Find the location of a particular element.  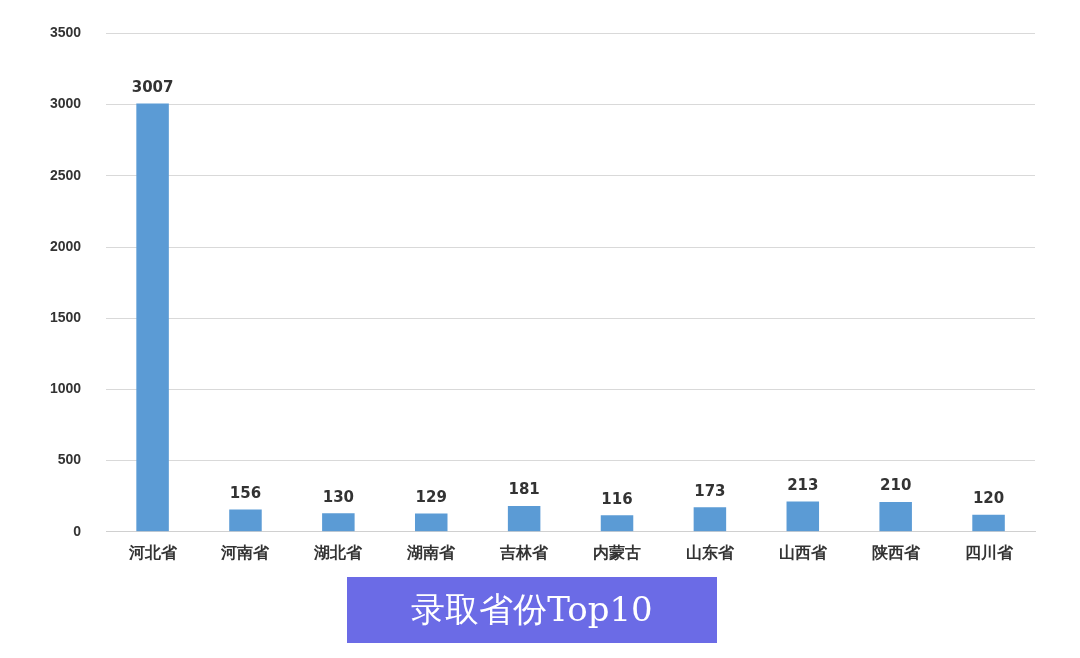

x-tick-label: 山东省 is located at coordinates (710, 552).